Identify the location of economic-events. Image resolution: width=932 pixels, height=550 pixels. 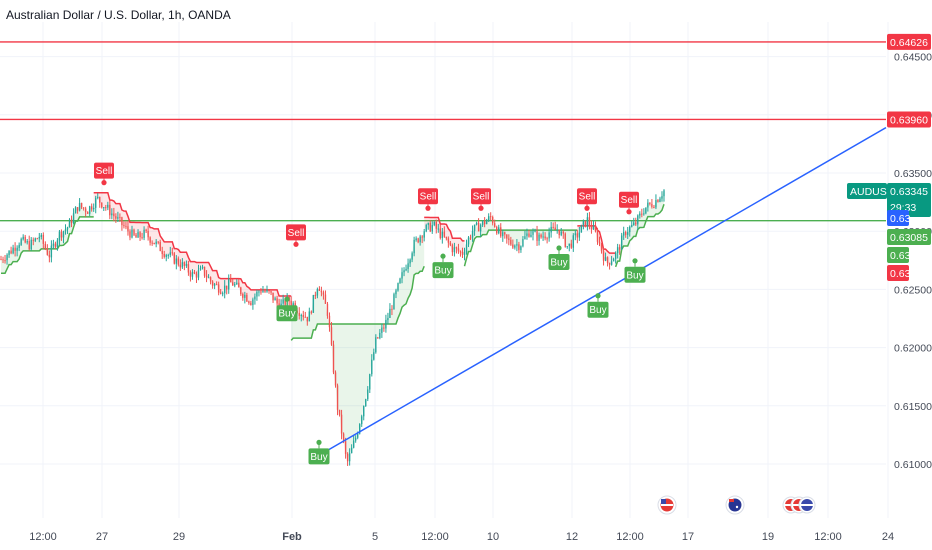
(736, 505).